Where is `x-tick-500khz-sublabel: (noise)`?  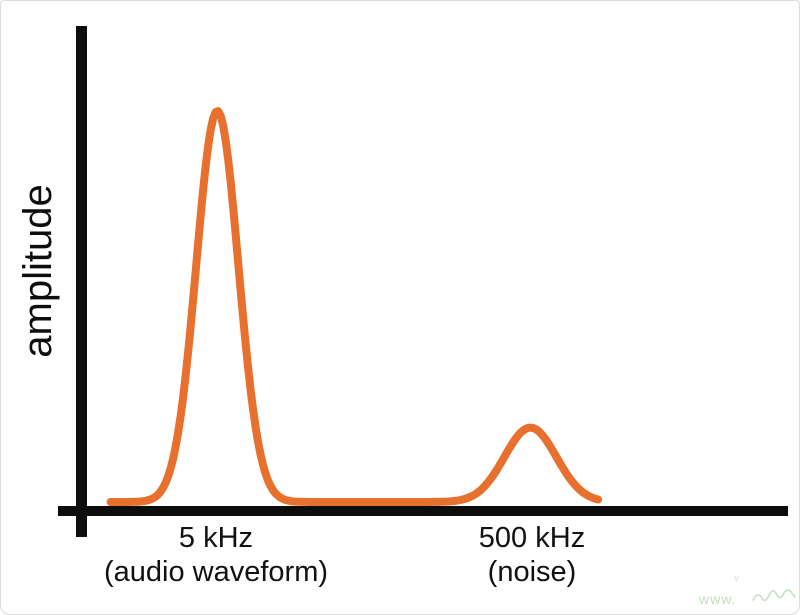 x-tick-500khz-sublabel: (noise) is located at coordinates (532, 572).